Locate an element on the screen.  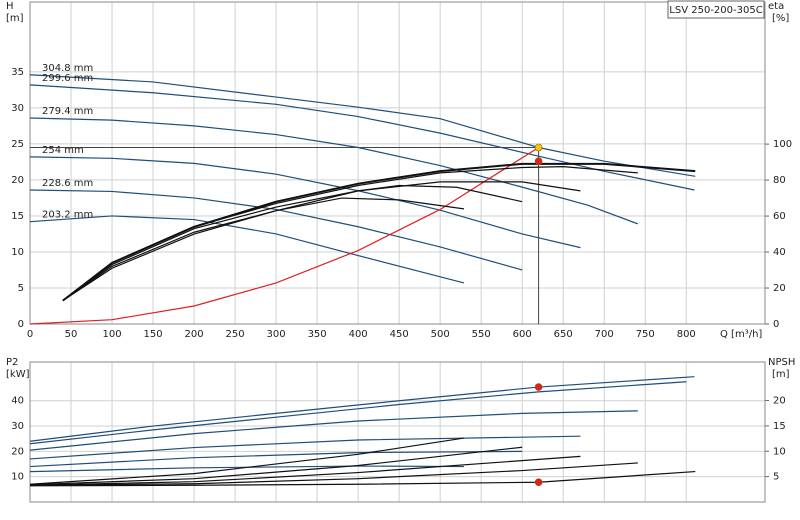
x-tick-label: 250 is located at coordinates (235, 334).